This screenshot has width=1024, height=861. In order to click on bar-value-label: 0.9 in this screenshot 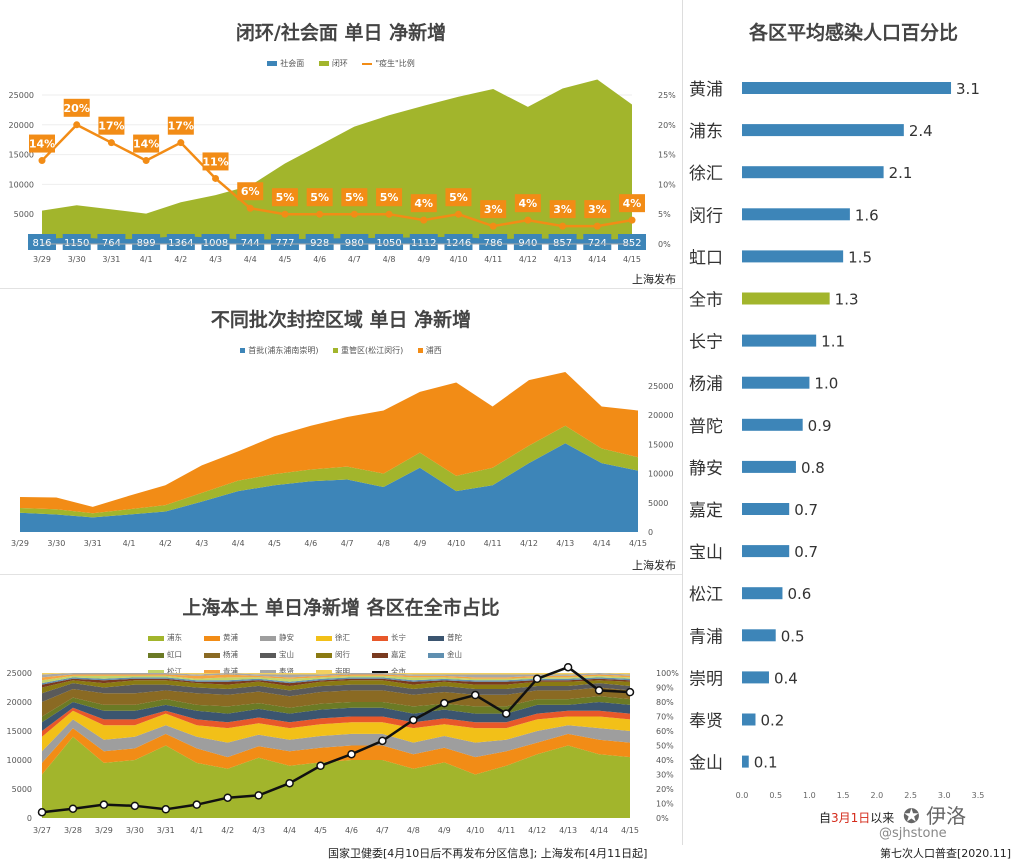, I will do `click(820, 426)`.